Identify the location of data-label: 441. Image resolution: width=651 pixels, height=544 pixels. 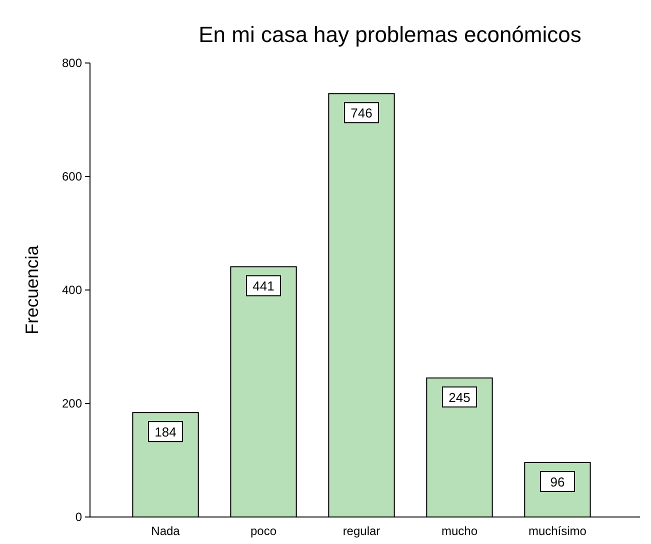
(263, 286).